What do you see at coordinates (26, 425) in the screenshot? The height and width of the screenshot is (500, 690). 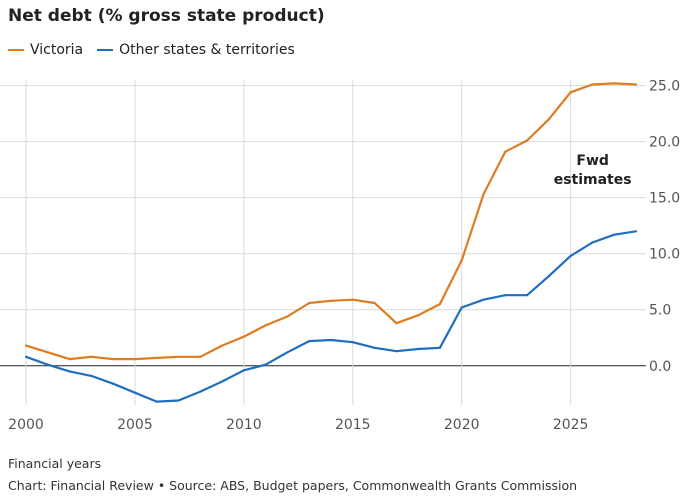 I see `x-tick-label-0: 2000` at bounding box center [26, 425].